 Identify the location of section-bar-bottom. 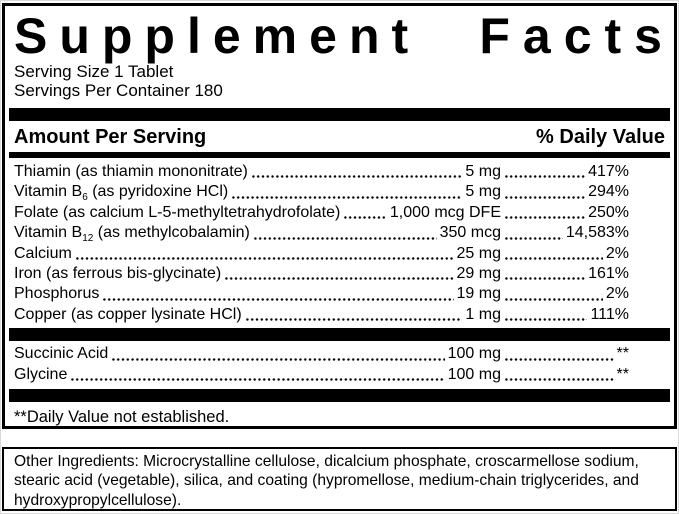
(339, 396).